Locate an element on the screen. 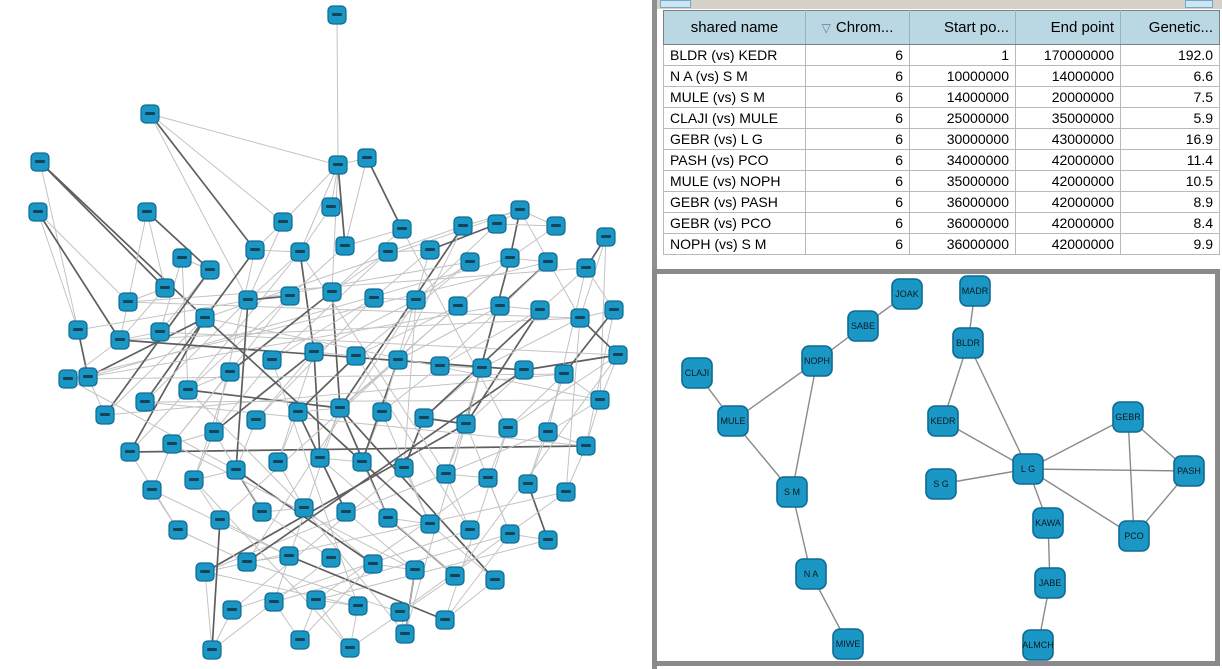 This screenshot has height=669, width=1222. table-row: MULE (vs) NOPH 6 35000000 42000000 10.5 is located at coordinates (941, 181).